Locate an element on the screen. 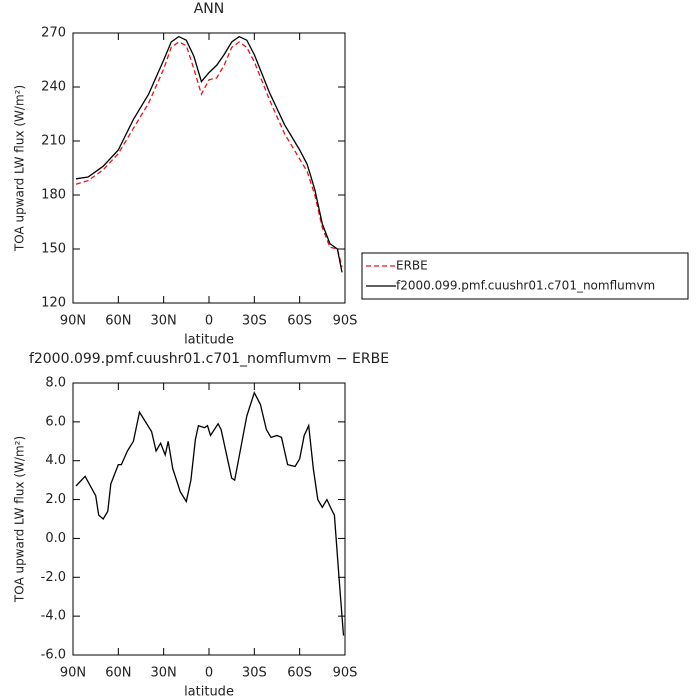 The height and width of the screenshot is (700, 700). y-tick-label: -6.0 is located at coordinates (53, 655).